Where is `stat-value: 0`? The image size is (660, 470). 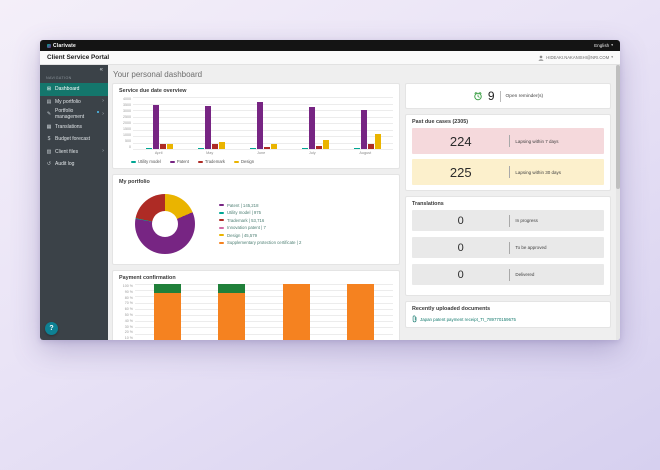 stat-value: 0 is located at coordinates (460, 274).